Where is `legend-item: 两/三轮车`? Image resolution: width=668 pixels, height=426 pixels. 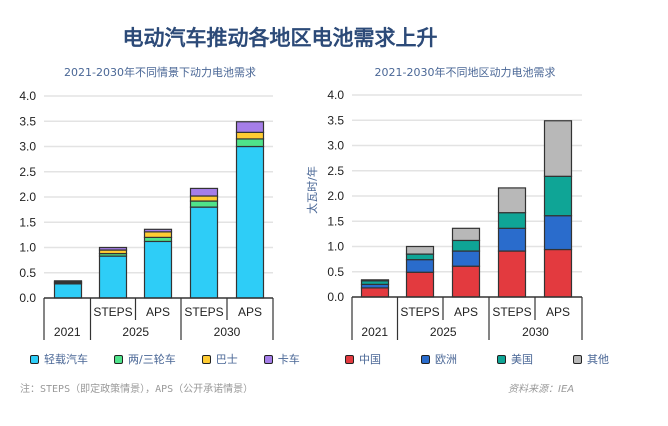
legend-item: 两/三轮车 is located at coordinates (145, 359).